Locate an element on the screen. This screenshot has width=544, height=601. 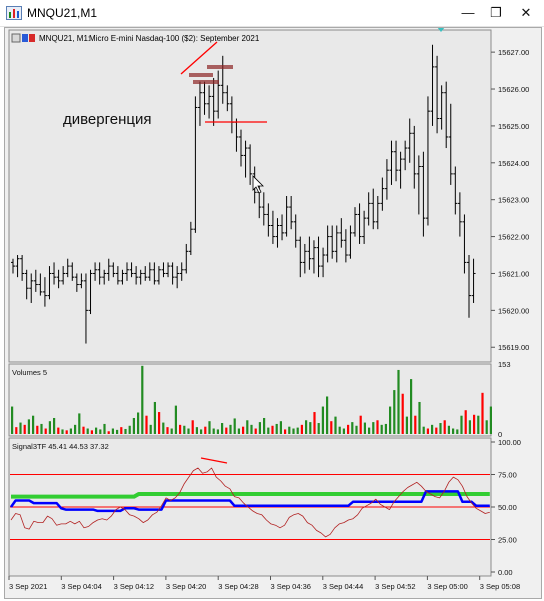
divergence-trendline is located at coordinates (199, 58).